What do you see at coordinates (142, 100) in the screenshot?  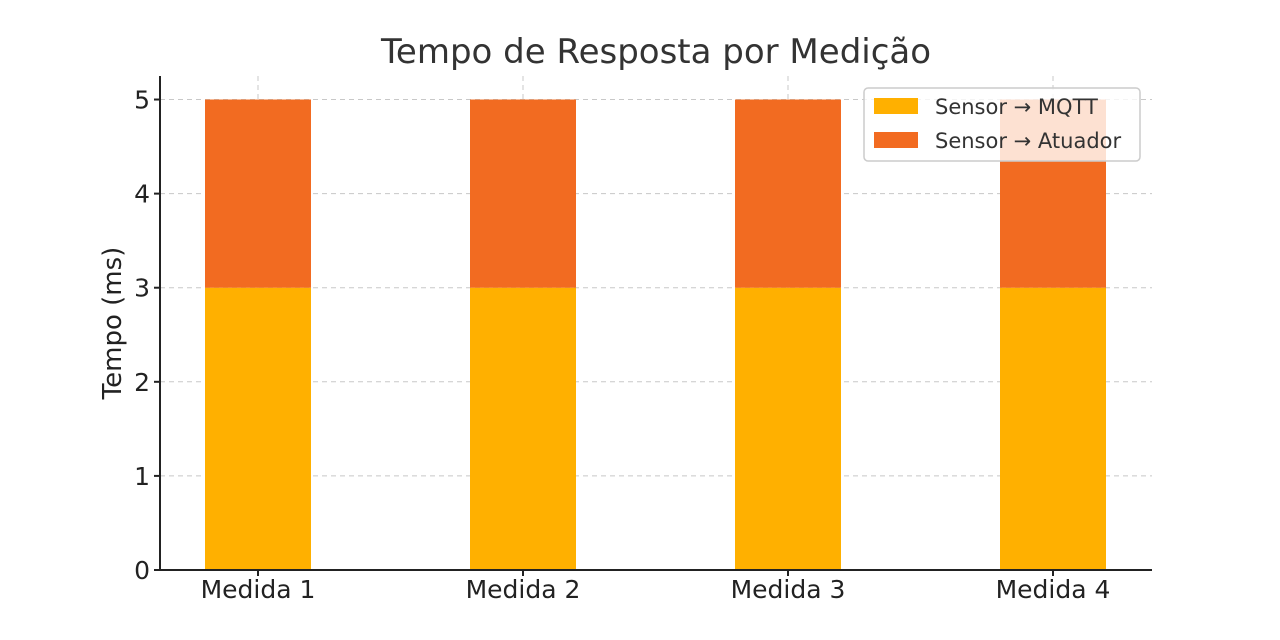 I see `y-tick-label: 5` at bounding box center [142, 100].